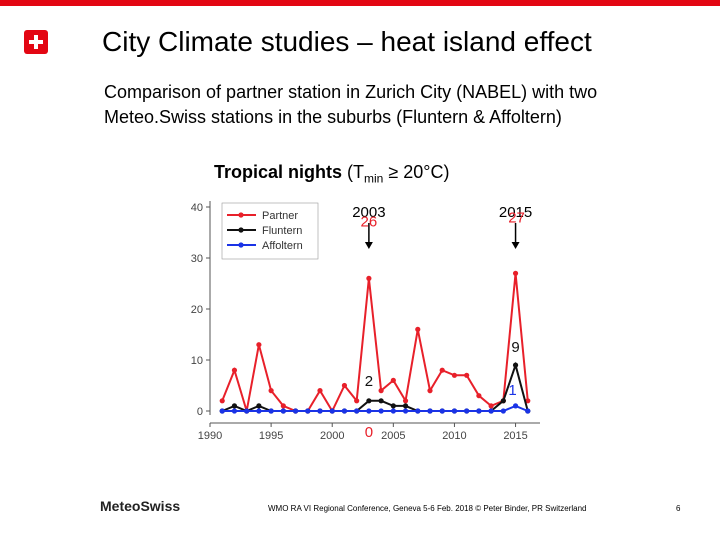 The height and width of the screenshot is (540, 720). What do you see at coordinates (332, 436) in the screenshot?
I see `x-tick-label: 2000` at bounding box center [332, 436].